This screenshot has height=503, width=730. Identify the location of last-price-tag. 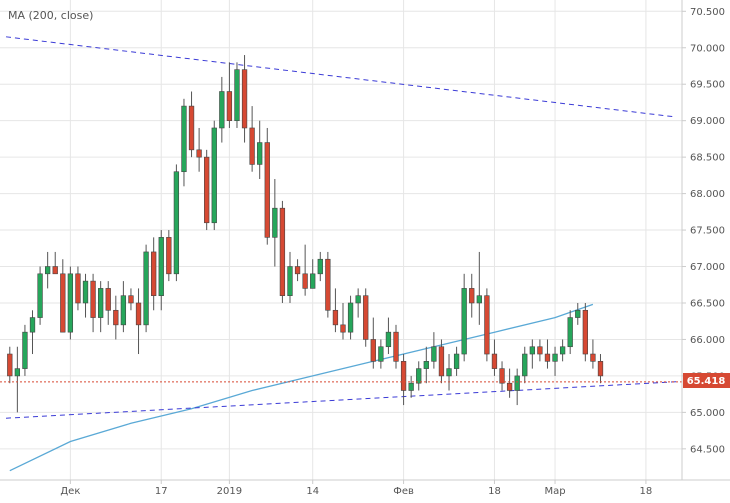
(706, 380).